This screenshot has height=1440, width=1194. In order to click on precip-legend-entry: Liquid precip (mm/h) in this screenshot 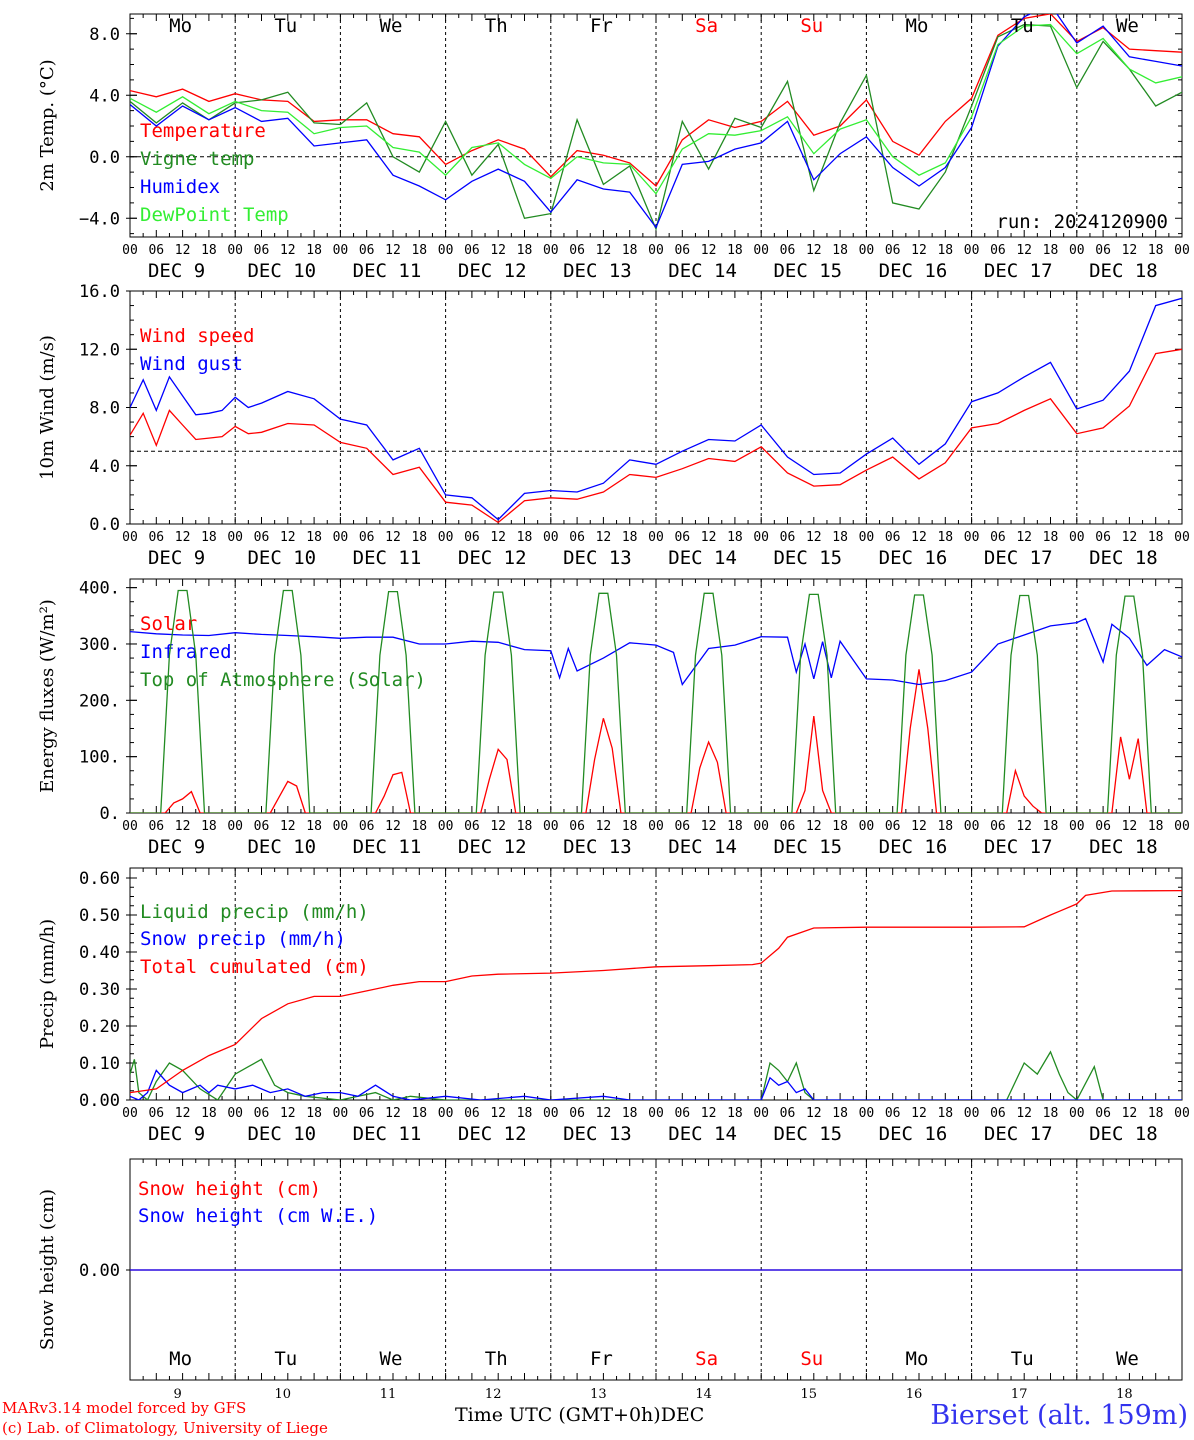, I will do `click(254, 912)`.